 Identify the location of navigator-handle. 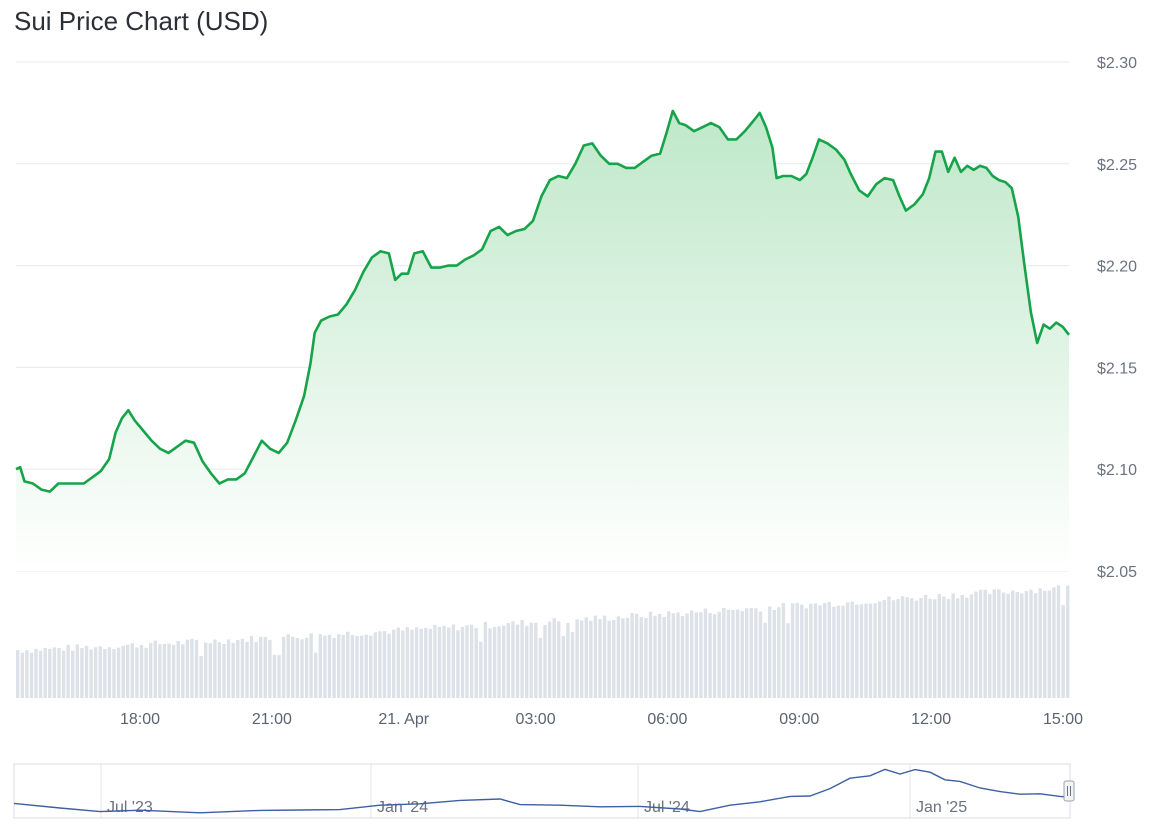
(1069, 791).